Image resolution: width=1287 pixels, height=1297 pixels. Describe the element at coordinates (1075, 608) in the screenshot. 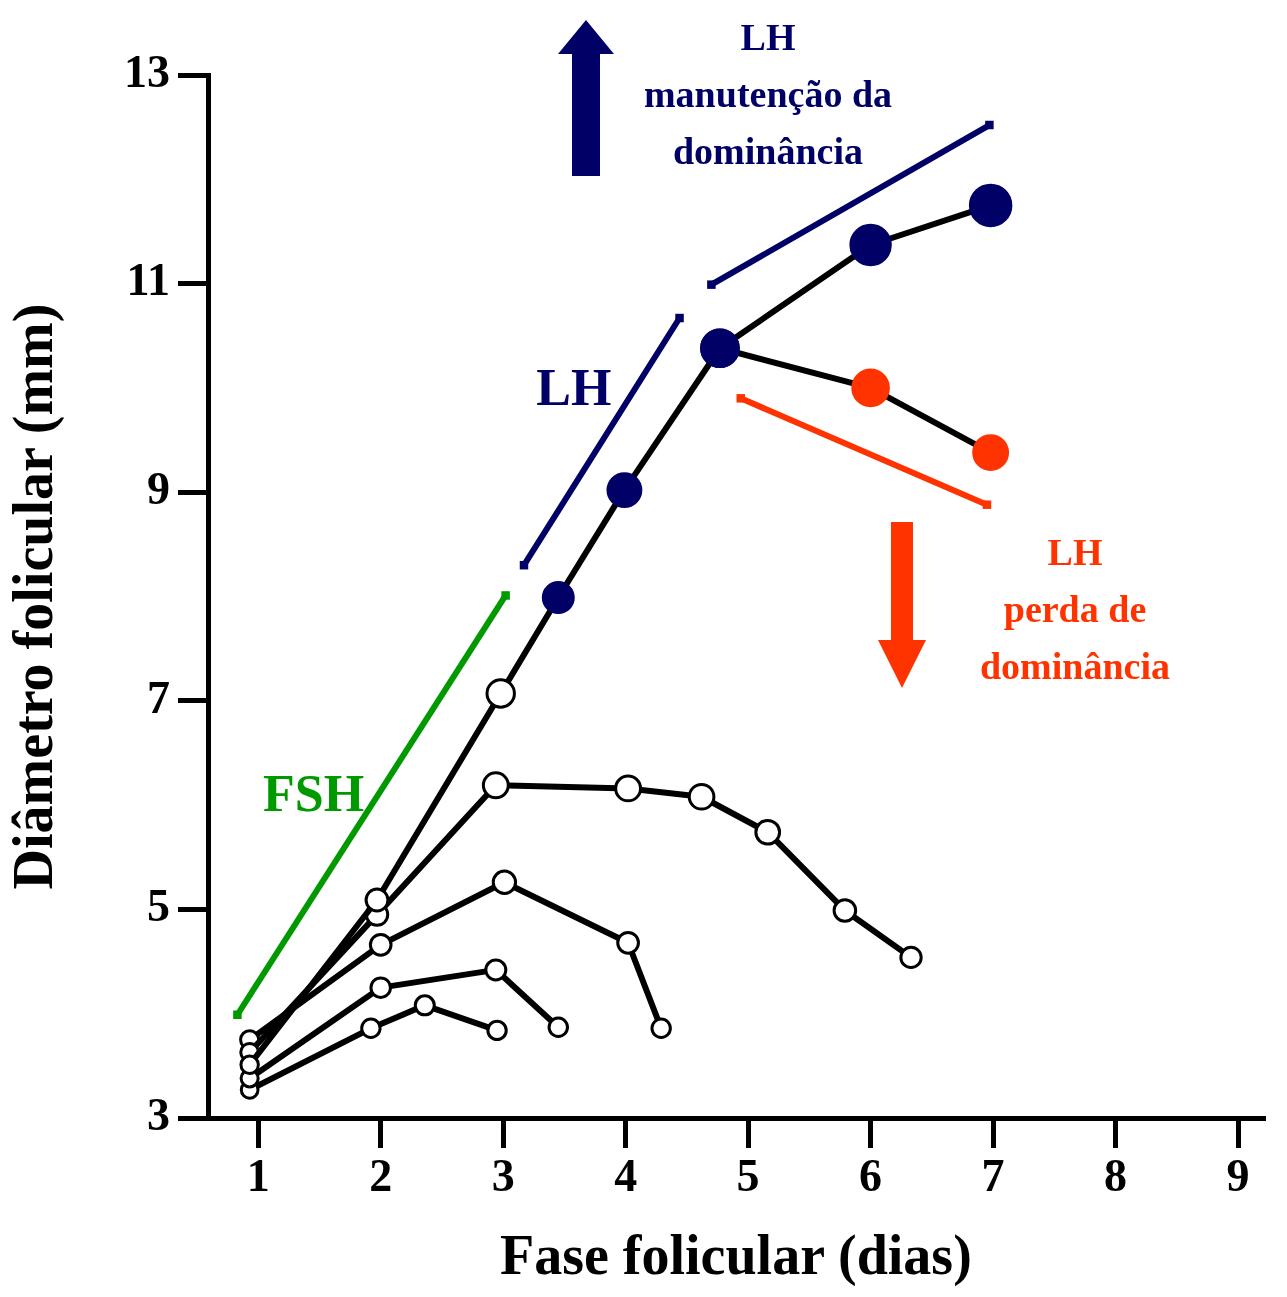

I see `annotation: LH perda de dominância` at that location.